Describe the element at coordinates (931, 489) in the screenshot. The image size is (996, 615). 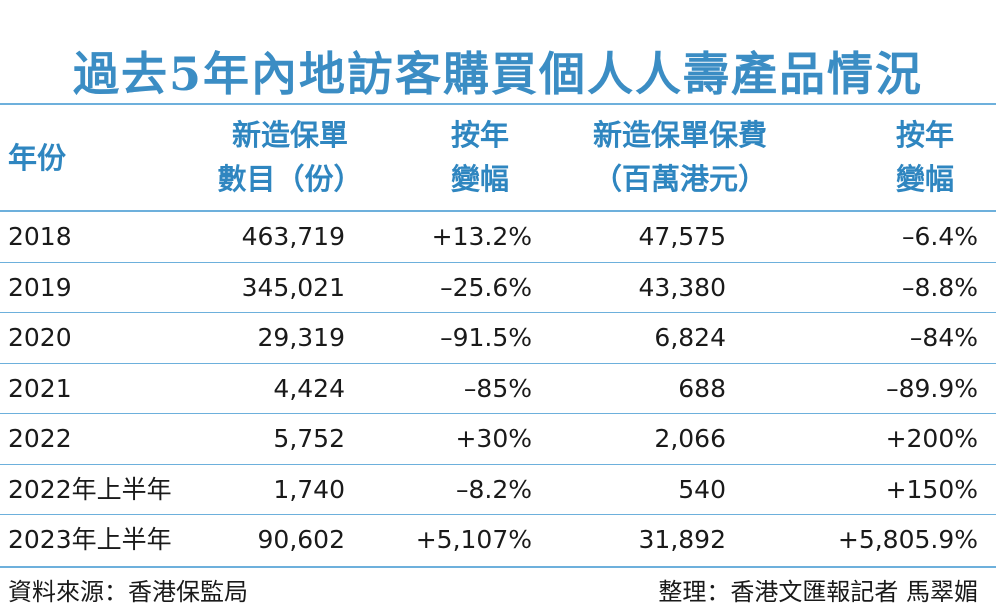
I see `table-cell: +150%` at that location.